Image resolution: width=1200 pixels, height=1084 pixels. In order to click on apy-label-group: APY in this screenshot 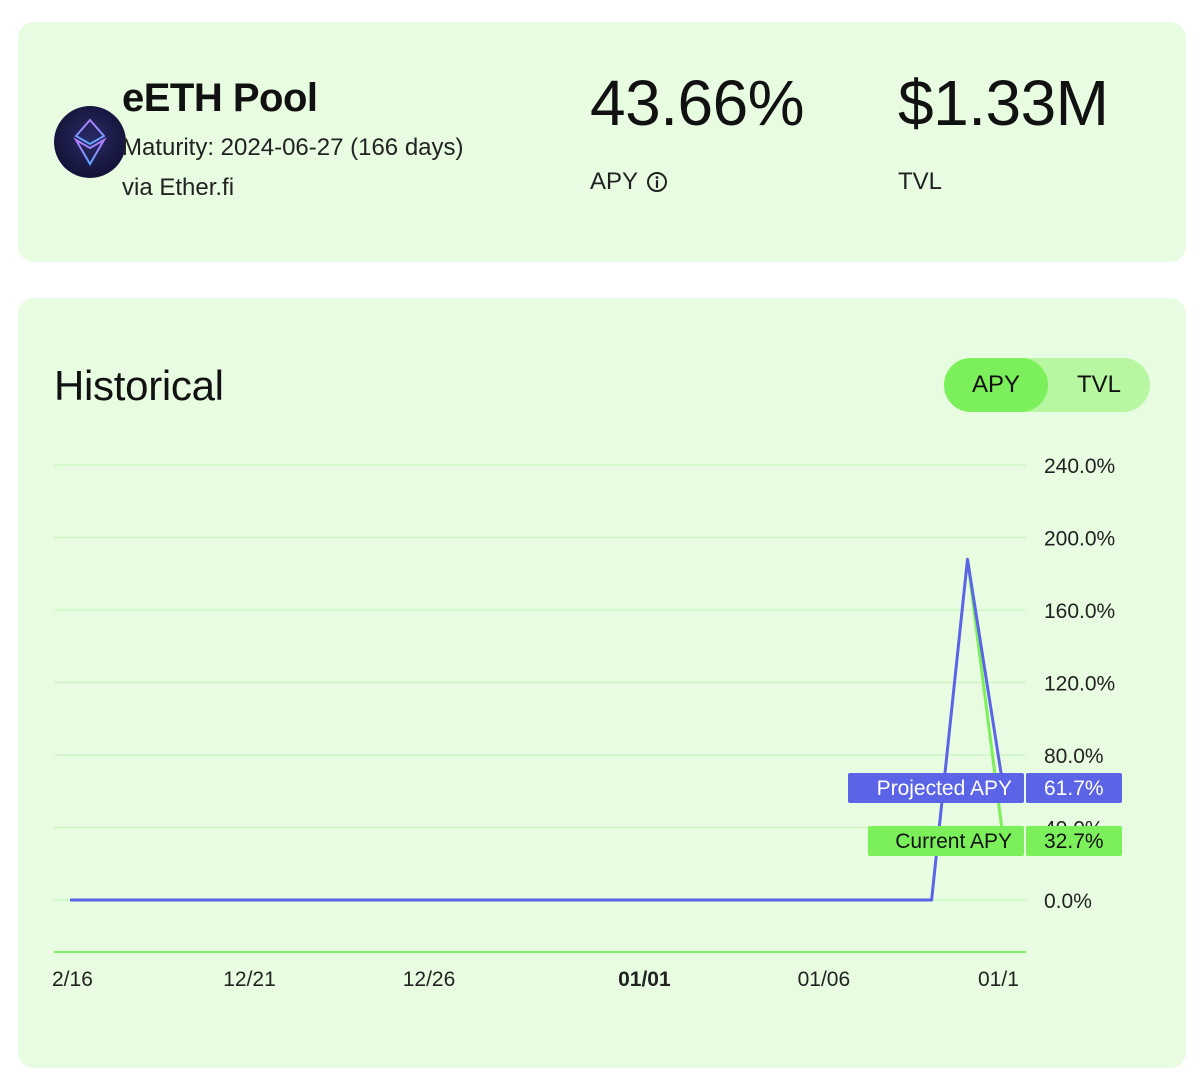, I will do `click(629, 182)`.